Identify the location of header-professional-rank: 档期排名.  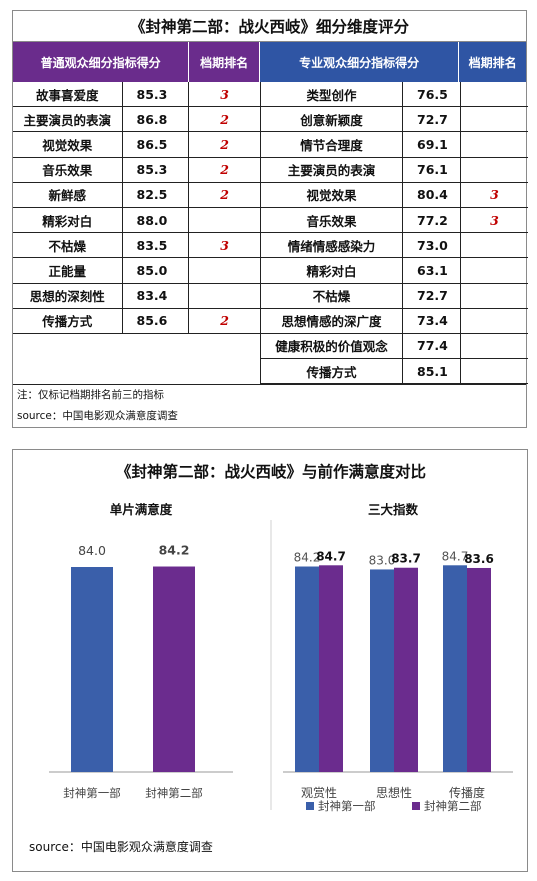
(492, 62).